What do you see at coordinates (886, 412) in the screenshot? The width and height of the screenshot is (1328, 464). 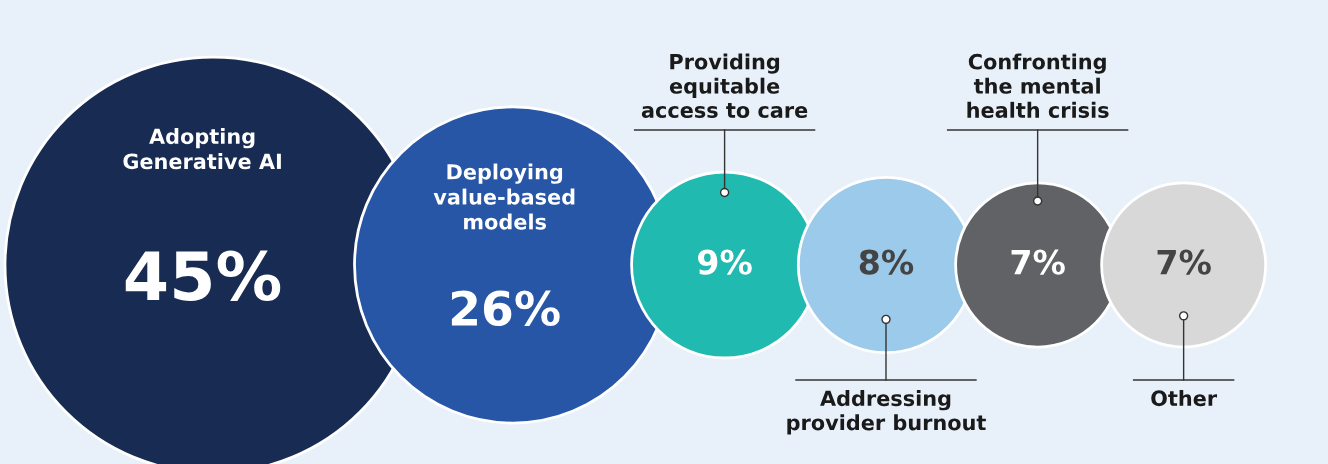 I see `category-label: Addressing provider burnout` at bounding box center [886, 412].